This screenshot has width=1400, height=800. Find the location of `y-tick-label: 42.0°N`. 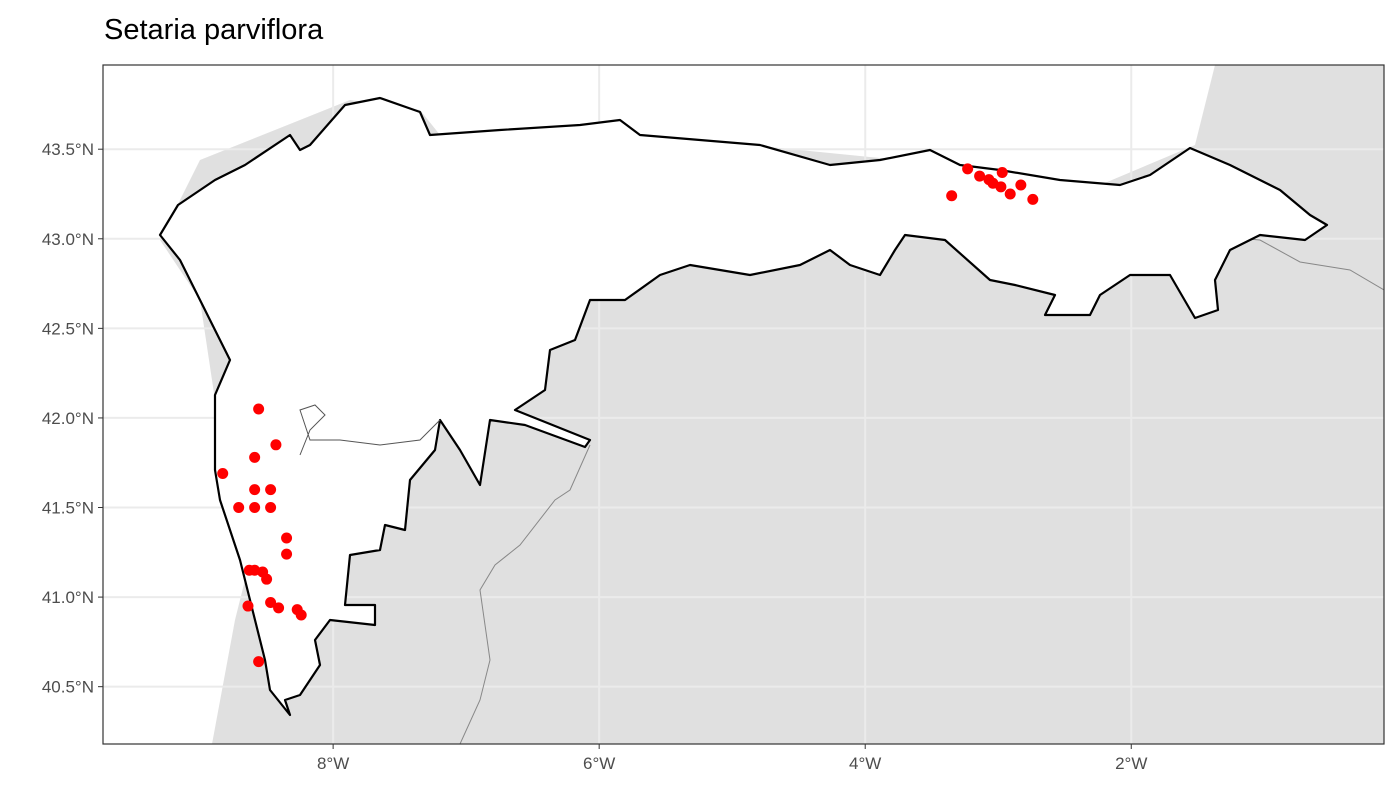

y-tick-label: 42.0°N is located at coordinates (68, 418).